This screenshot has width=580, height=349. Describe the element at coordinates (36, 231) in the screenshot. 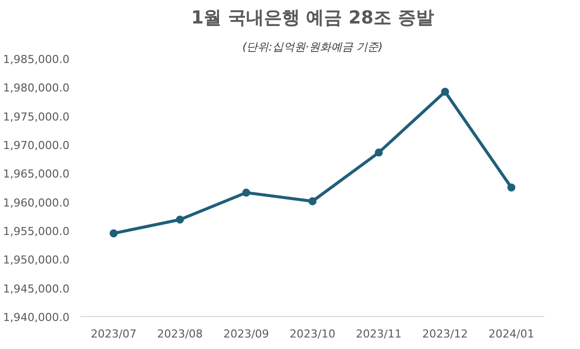

I see `y-tick-label: 1,955,000.0` at that location.